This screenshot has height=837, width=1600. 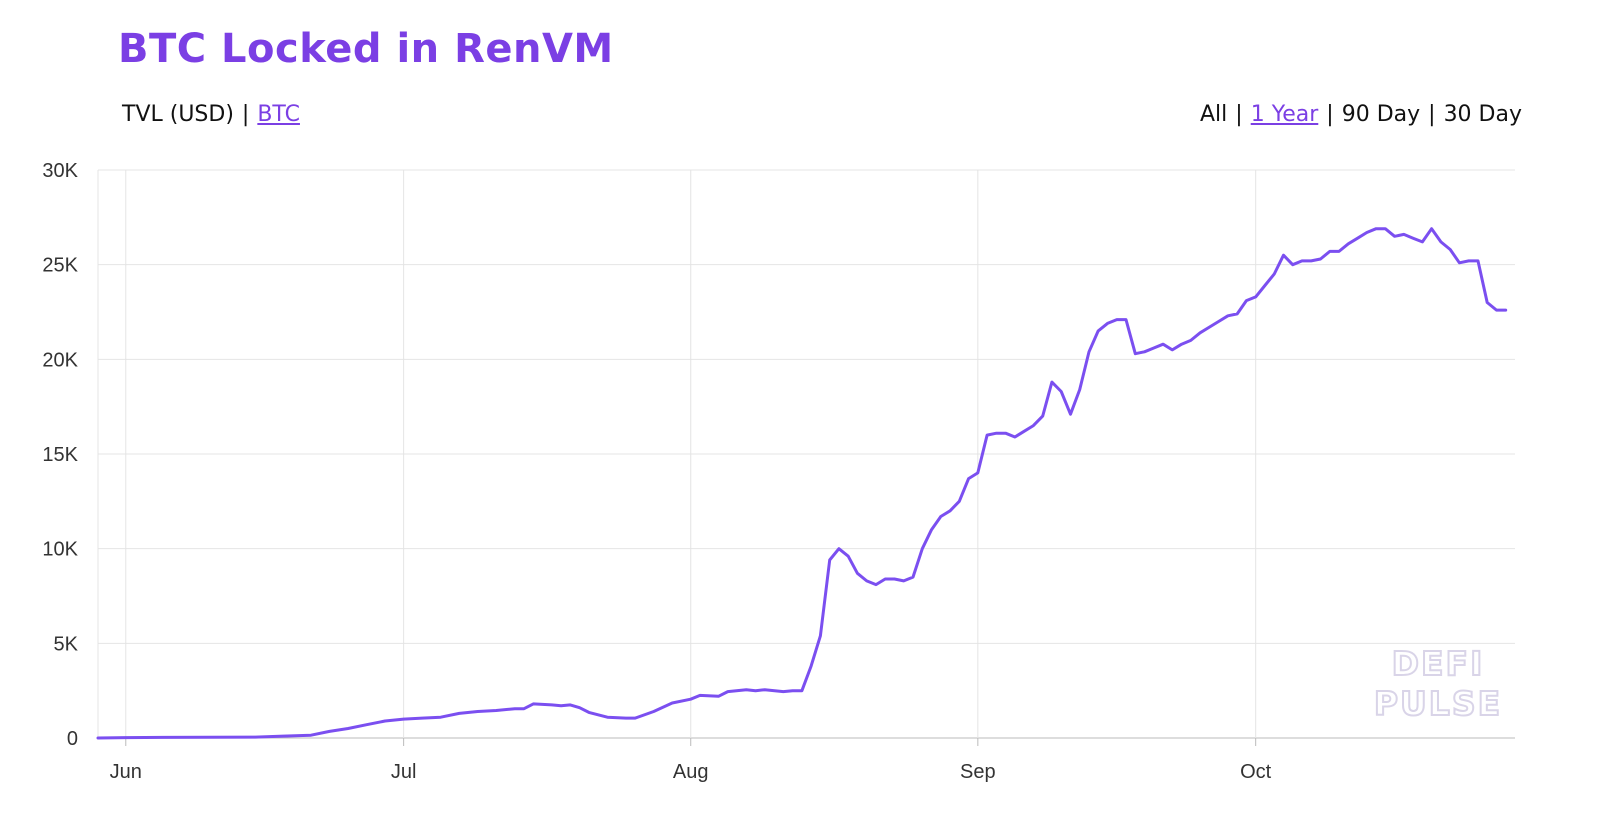 What do you see at coordinates (126, 772) in the screenshot?
I see `x-tick-label: Jun` at bounding box center [126, 772].